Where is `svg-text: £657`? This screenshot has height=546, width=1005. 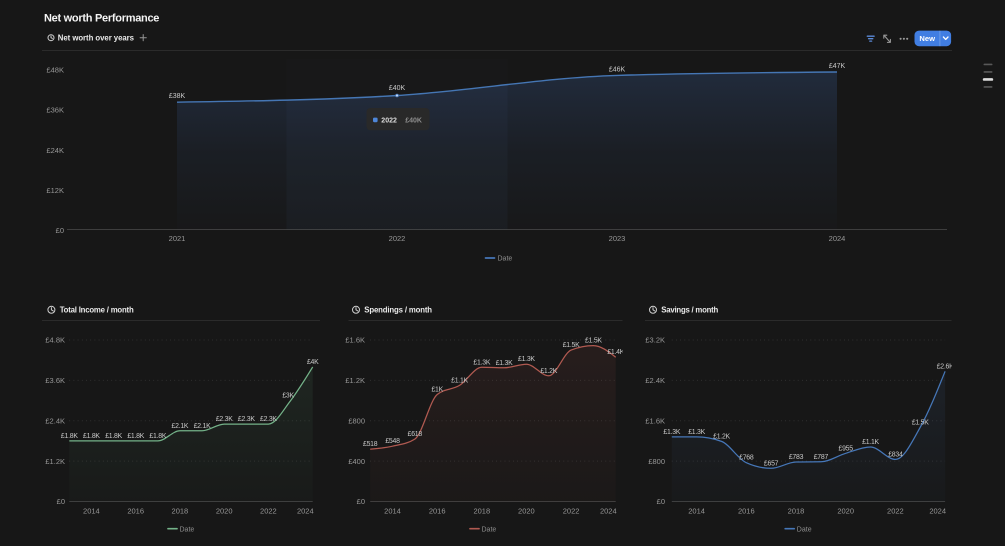
svg-text: £657 is located at coordinates (771, 463).